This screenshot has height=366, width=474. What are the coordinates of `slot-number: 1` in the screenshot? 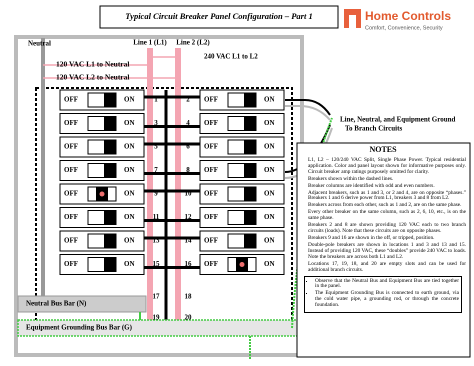 It's located at (156, 100).